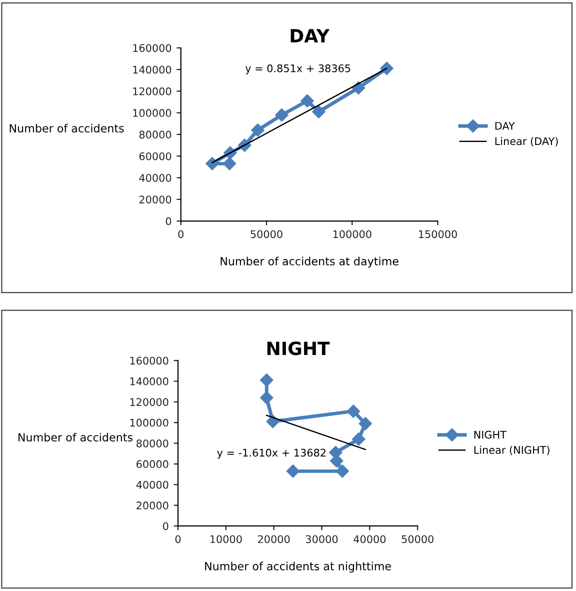  What do you see at coordinates (490, 434) in the screenshot?
I see `legend-label: NIGHT` at bounding box center [490, 434].